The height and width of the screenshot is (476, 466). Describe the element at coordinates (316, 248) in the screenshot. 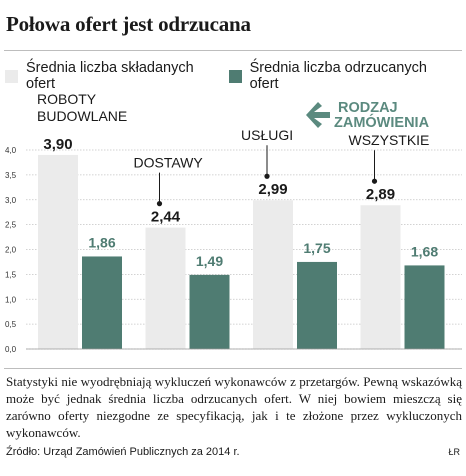

I see `data-label-rejected: 1,75` at that location.